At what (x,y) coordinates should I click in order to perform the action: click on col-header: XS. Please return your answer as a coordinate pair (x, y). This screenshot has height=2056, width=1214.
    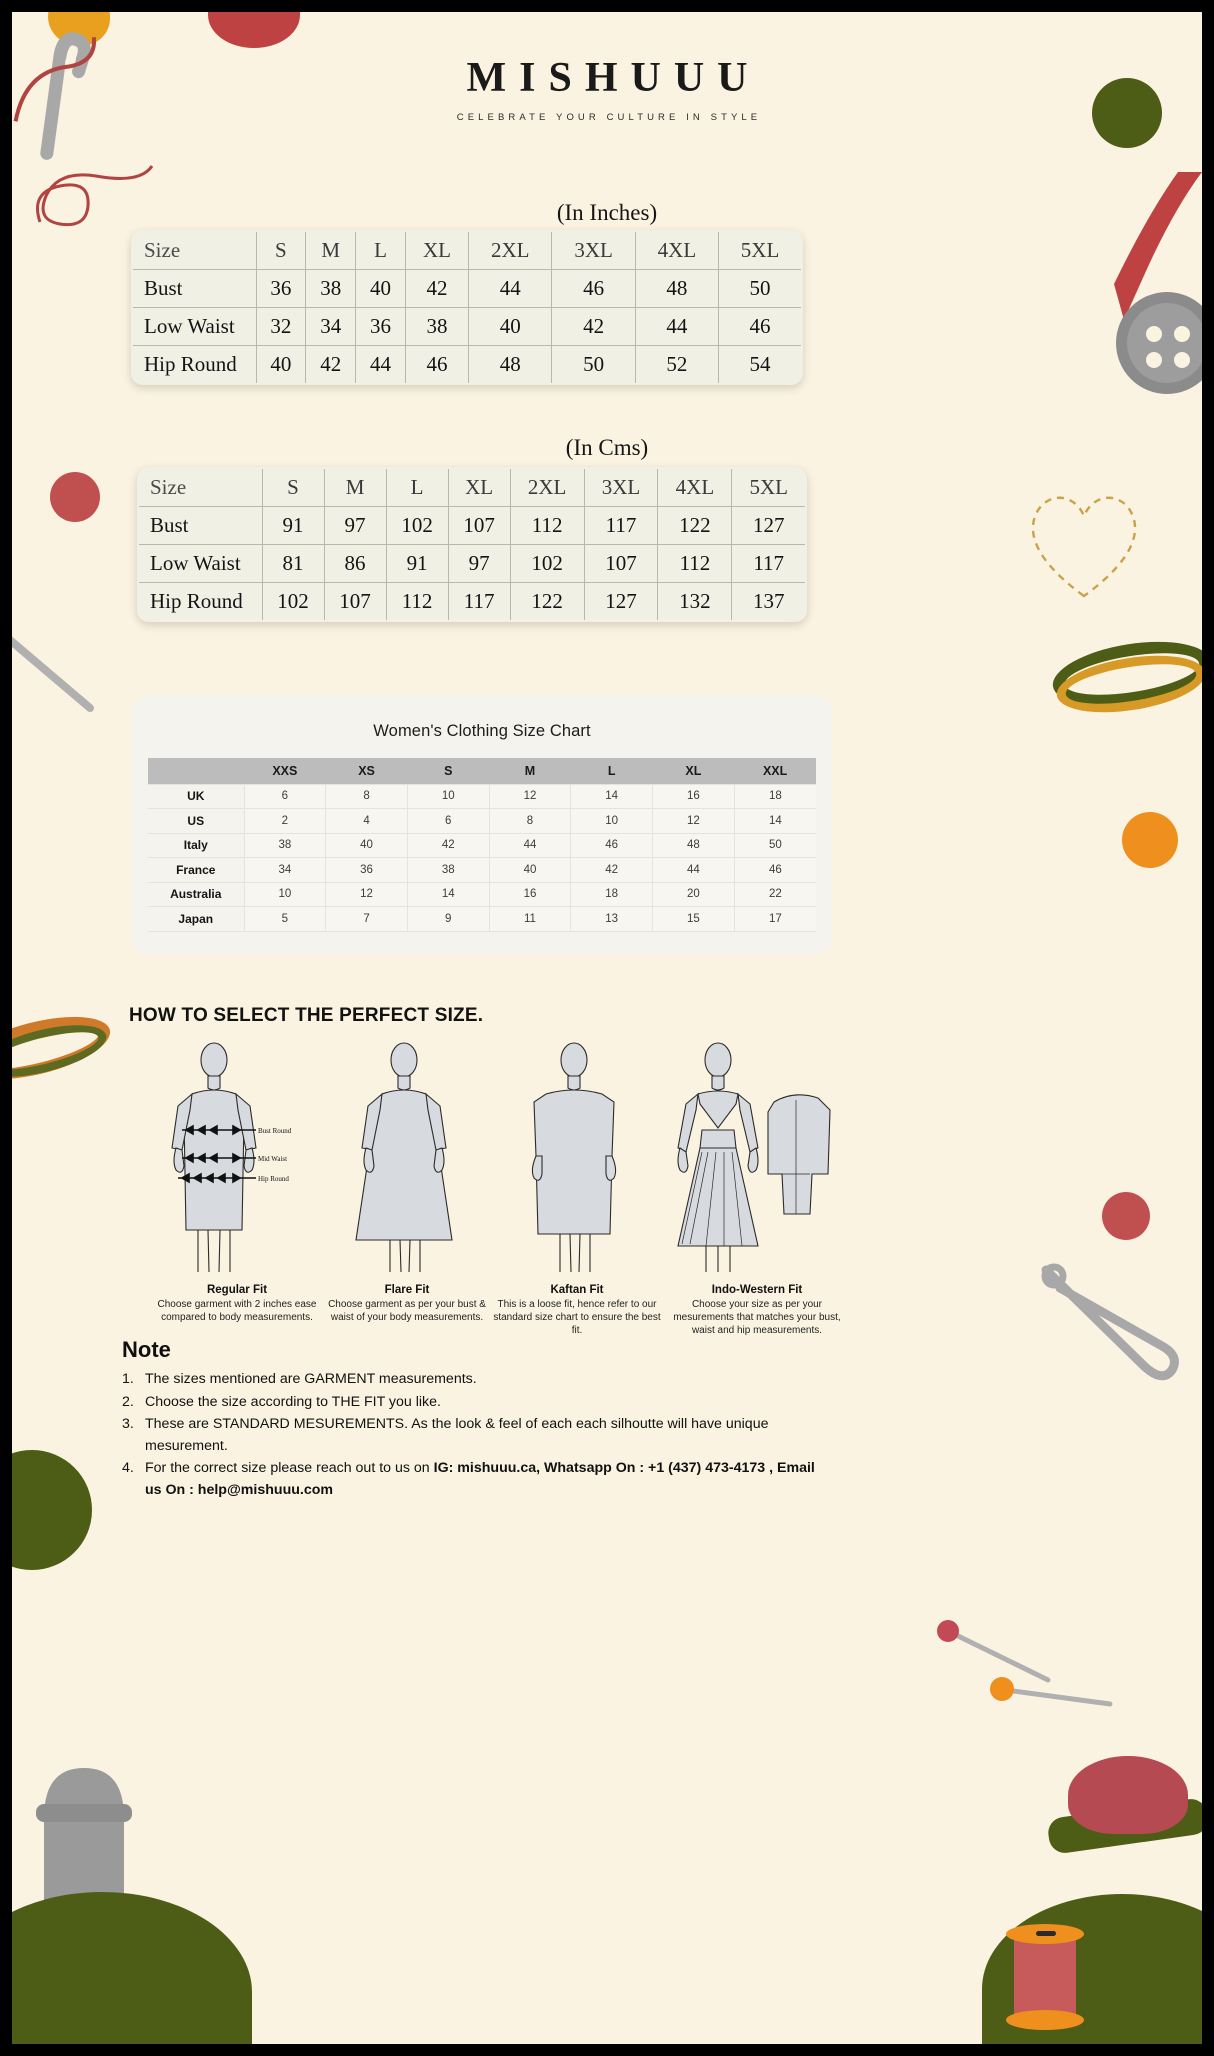
    Looking at the image, I should click on (366, 771).